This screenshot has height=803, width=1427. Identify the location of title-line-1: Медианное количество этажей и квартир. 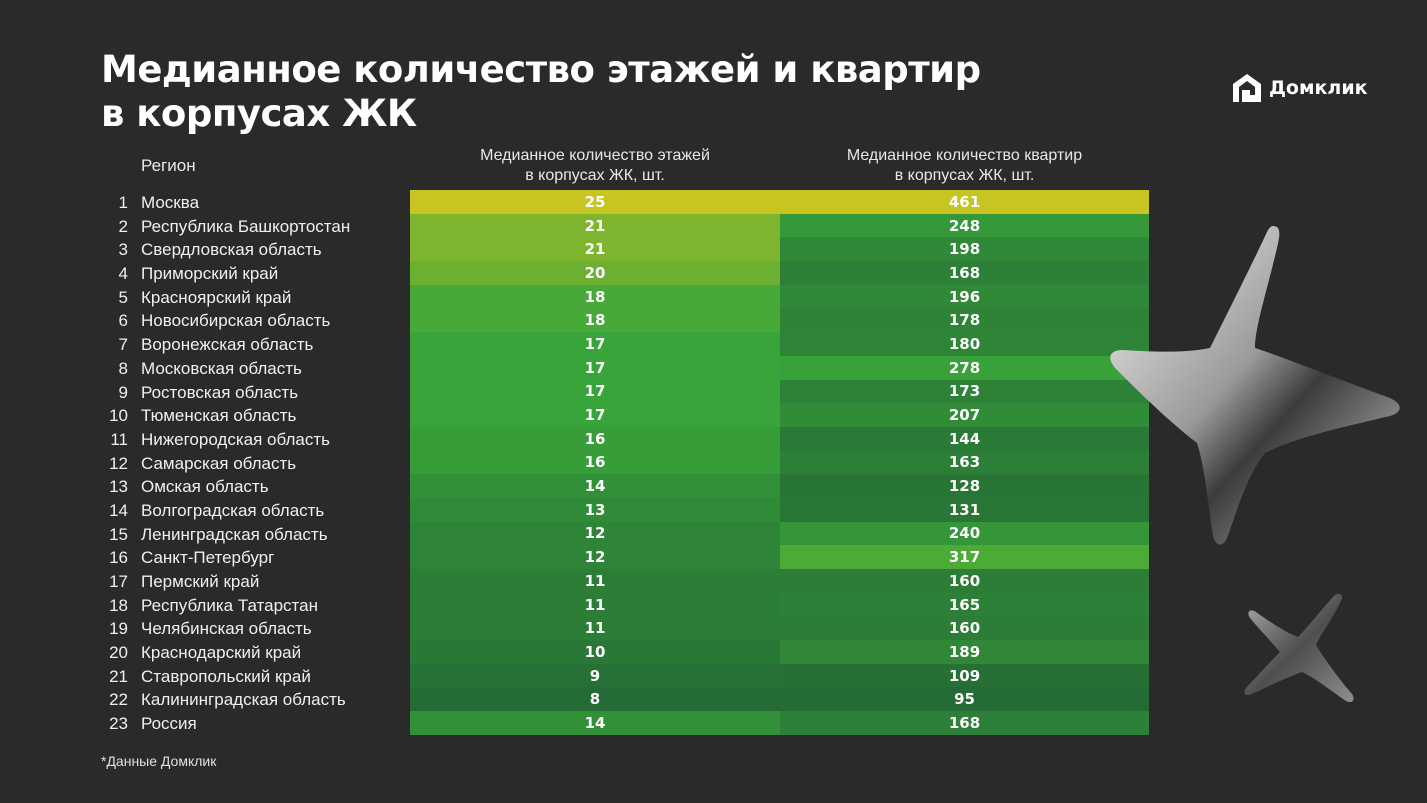
(541, 69).